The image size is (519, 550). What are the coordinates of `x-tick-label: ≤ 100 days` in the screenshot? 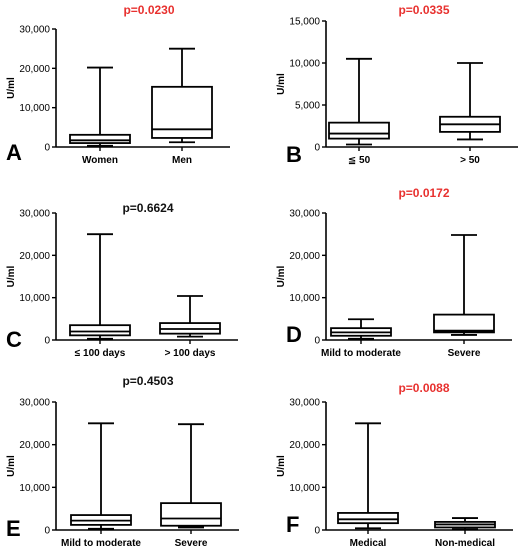 It's located at (100, 353).